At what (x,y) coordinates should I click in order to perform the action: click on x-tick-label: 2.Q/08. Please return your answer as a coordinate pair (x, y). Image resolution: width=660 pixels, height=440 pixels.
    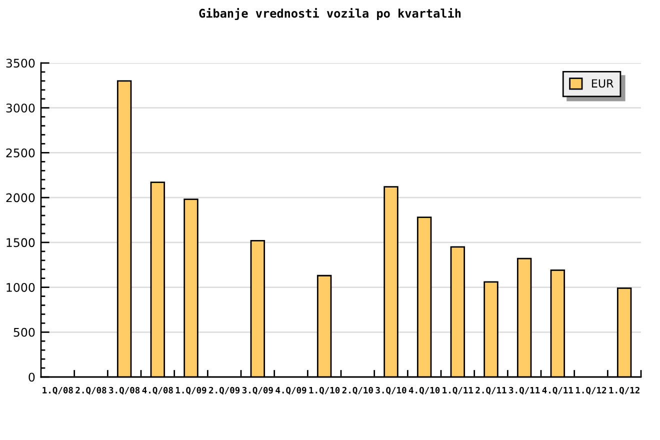
    Looking at the image, I should click on (91, 390).